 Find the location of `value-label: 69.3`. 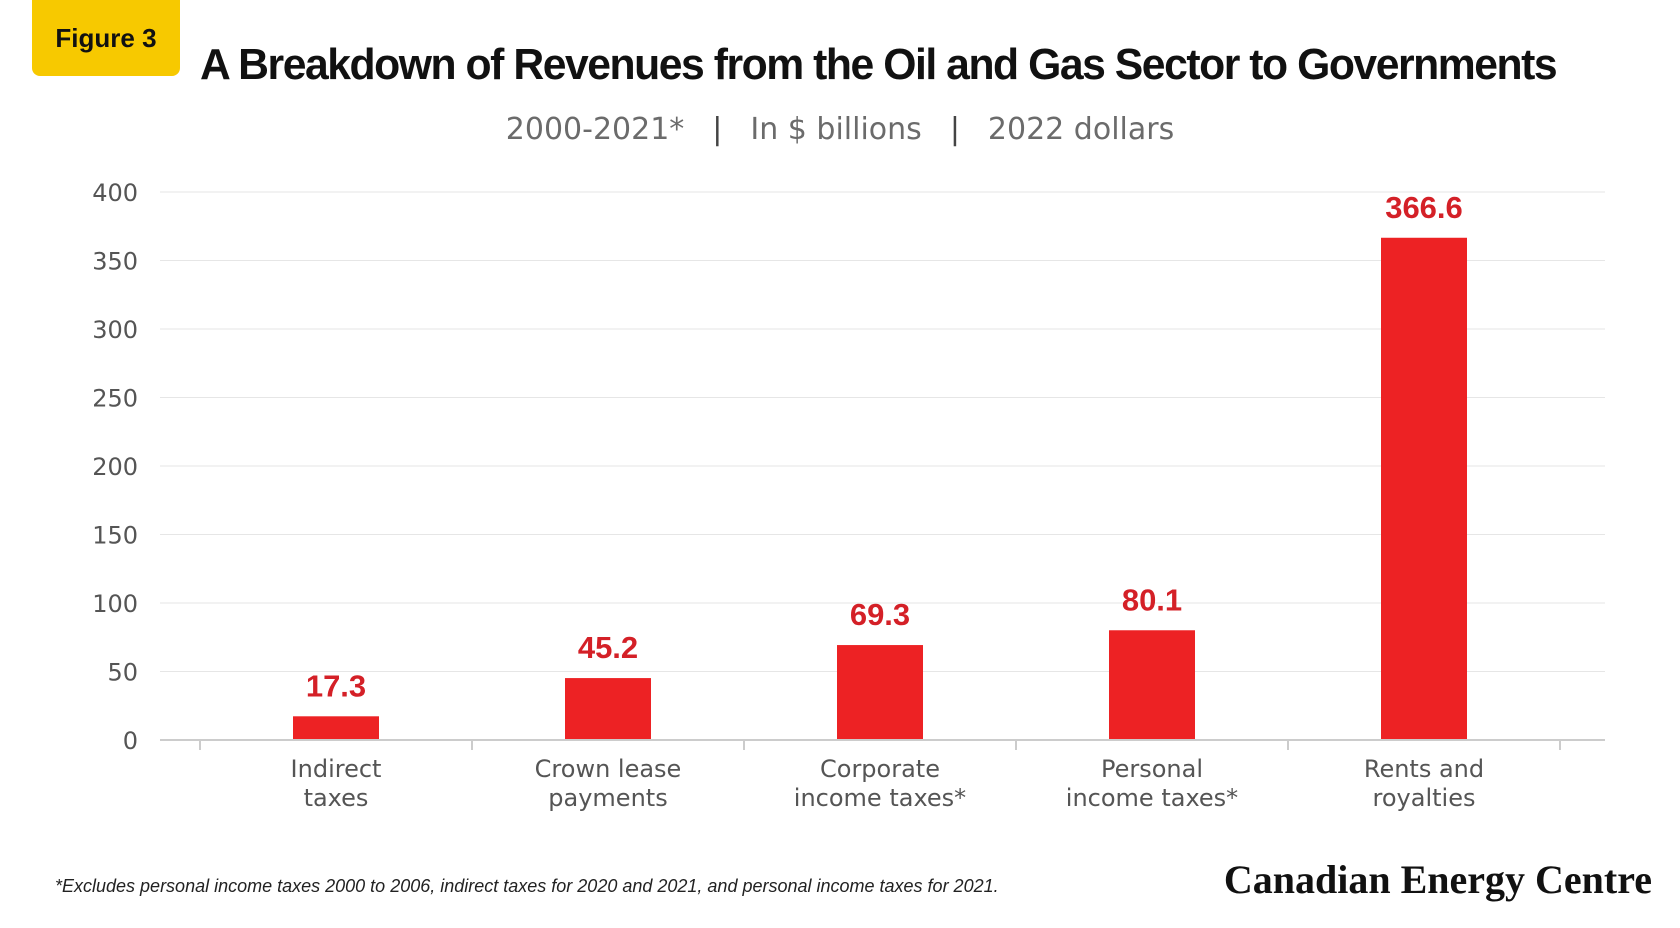

value-label: 69.3 is located at coordinates (880, 614).